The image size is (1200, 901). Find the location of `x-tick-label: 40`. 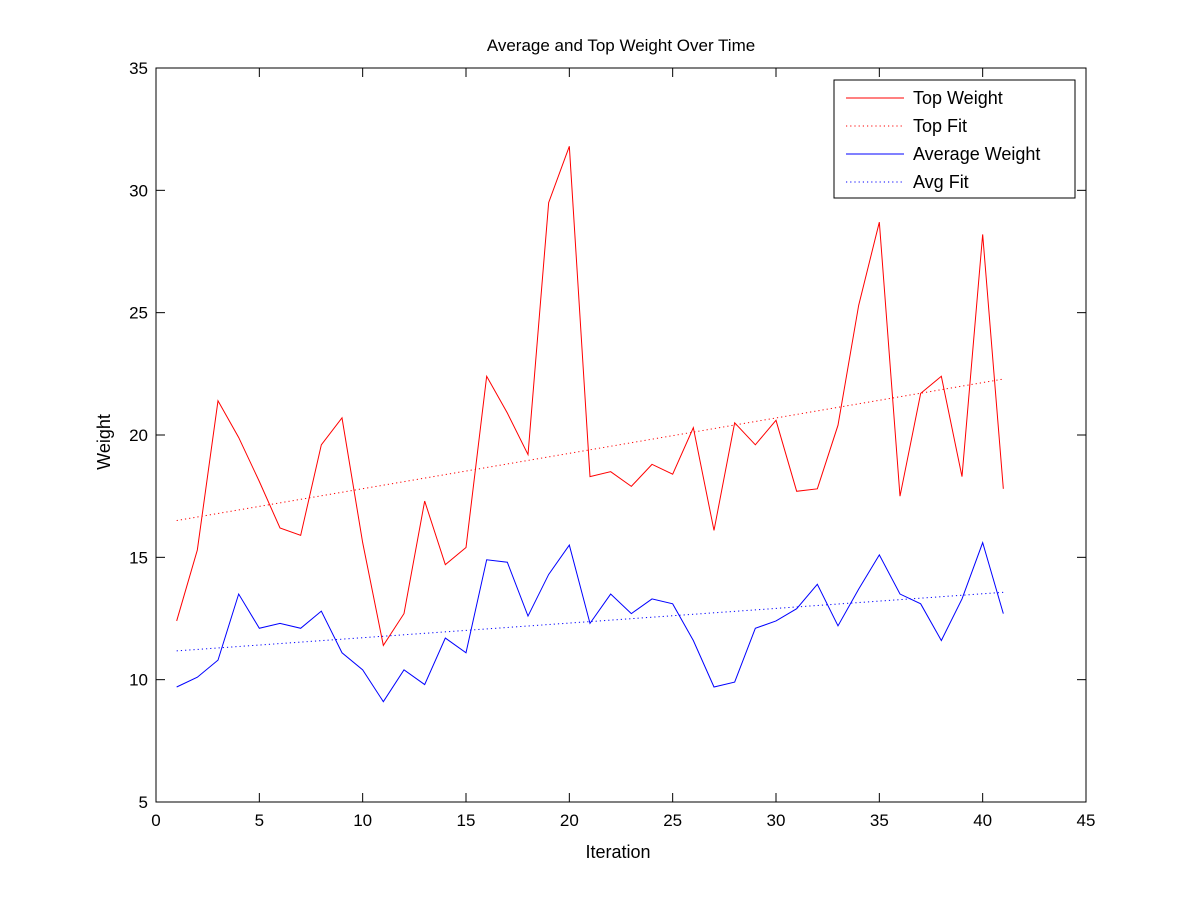

x-tick-label: 40 is located at coordinates (982, 820).